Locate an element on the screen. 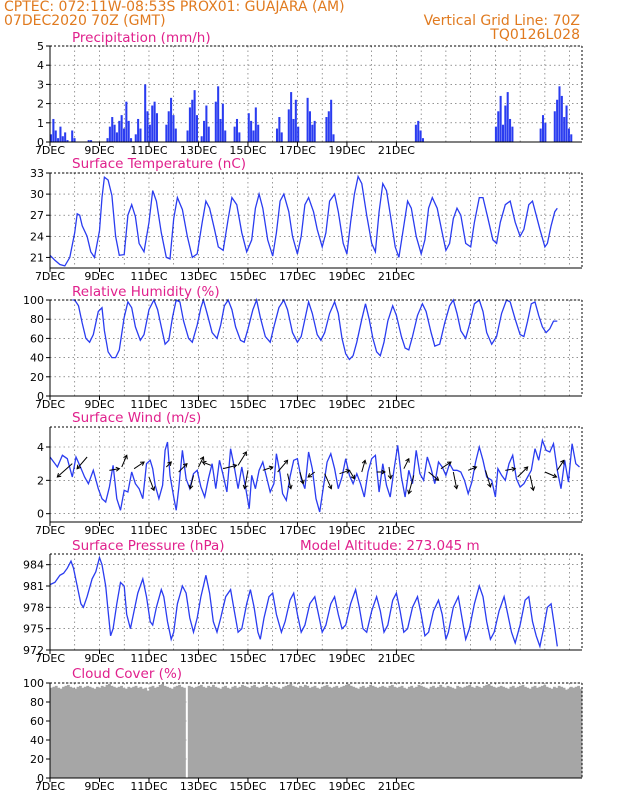 The image size is (618, 800). precip-xtick-label: 17DEC is located at coordinates (297, 150).